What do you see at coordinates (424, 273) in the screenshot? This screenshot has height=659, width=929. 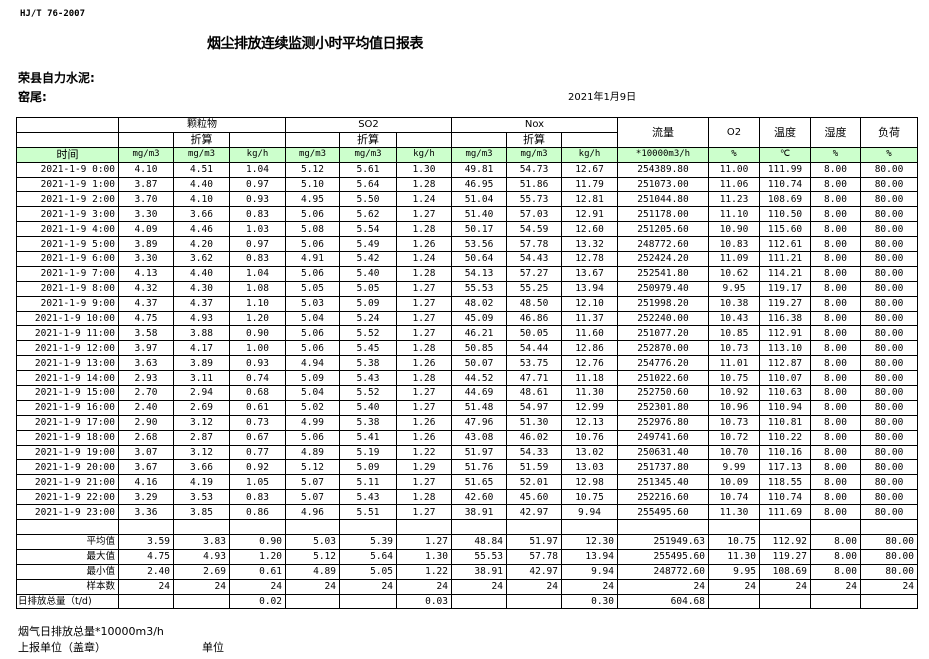 I see `value-cell: 1.28` at bounding box center [424, 273].